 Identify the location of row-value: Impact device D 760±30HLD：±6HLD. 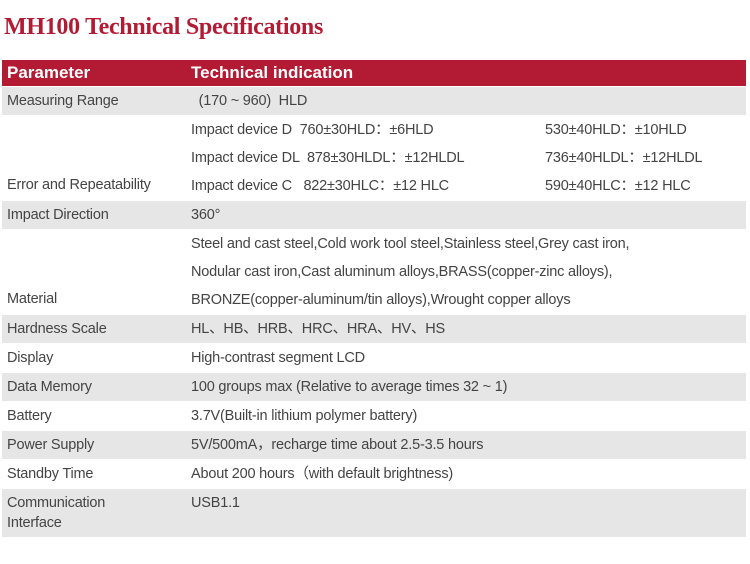
(312, 130).